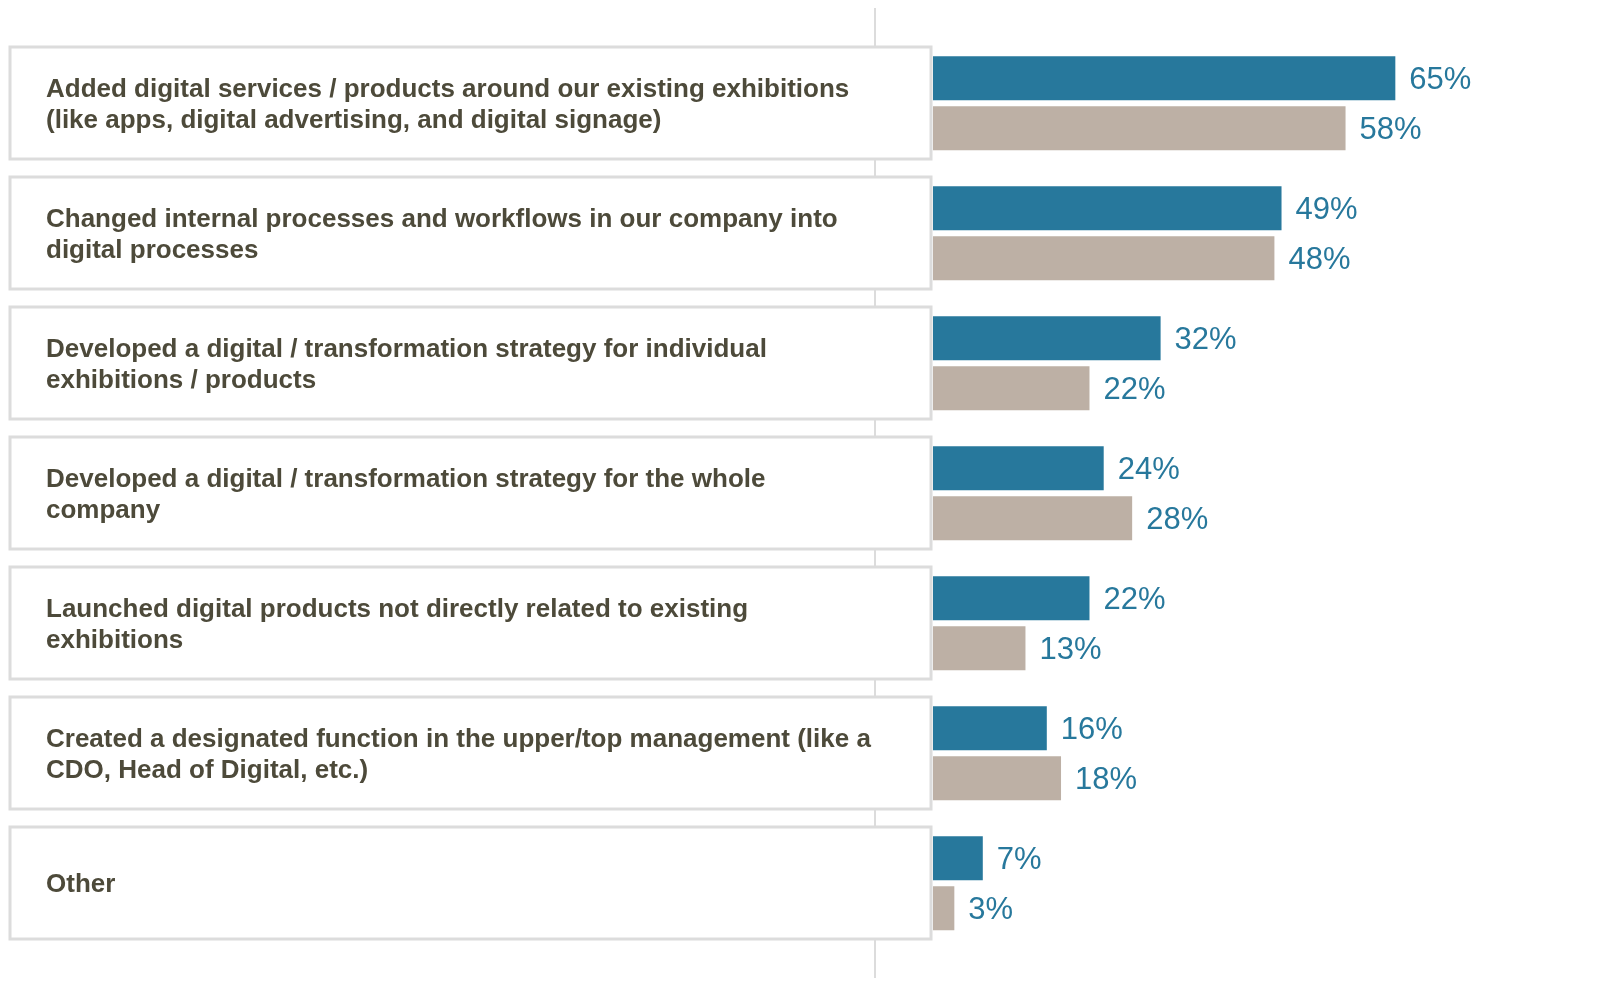 The width and height of the screenshot is (1612, 989). Describe the element at coordinates (1177, 519) in the screenshot. I see `data-label: 28%` at that location.